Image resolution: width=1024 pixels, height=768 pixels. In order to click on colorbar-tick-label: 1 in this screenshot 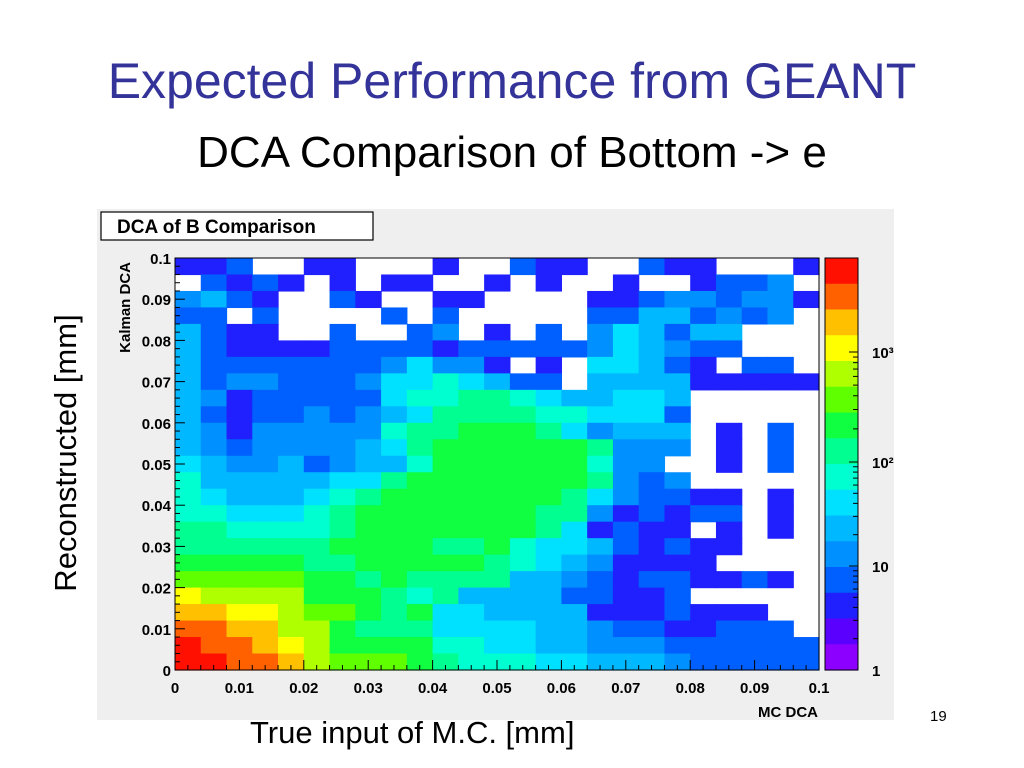, I will do `click(876, 671)`.